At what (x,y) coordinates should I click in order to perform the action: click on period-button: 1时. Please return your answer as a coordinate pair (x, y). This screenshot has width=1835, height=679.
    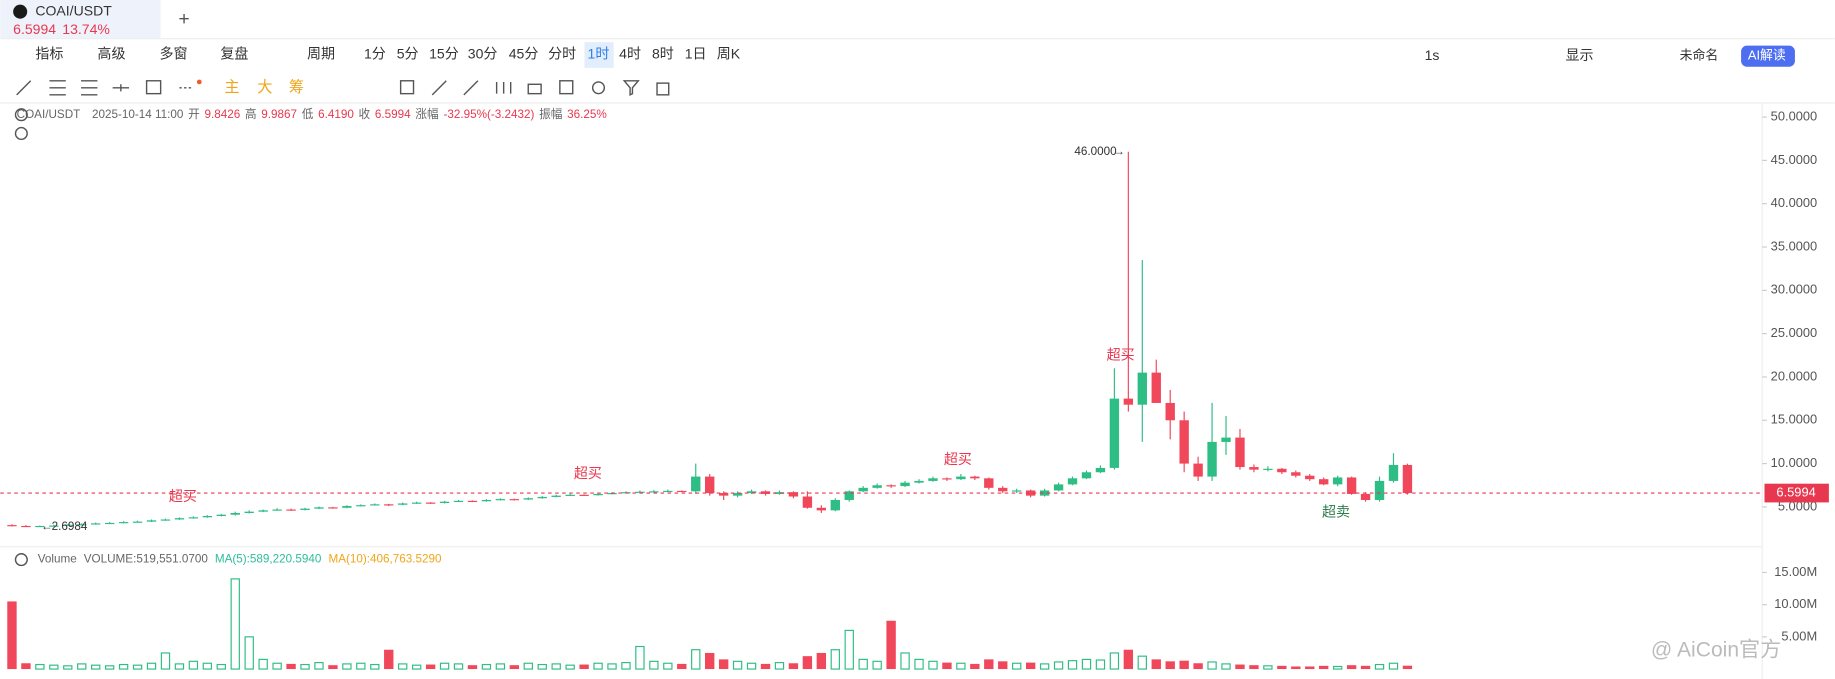
    Looking at the image, I should click on (599, 54).